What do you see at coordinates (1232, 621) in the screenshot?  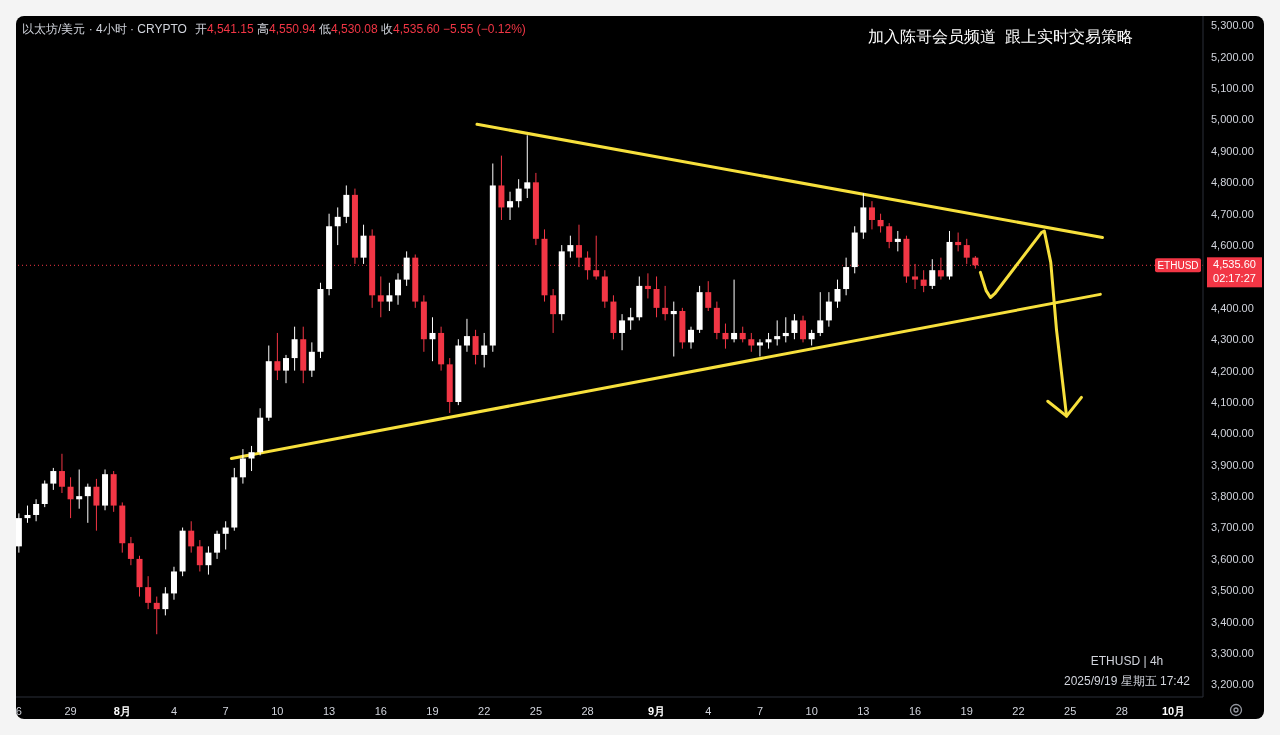 I see `y-tick-label: 3,400.00` at bounding box center [1232, 621].